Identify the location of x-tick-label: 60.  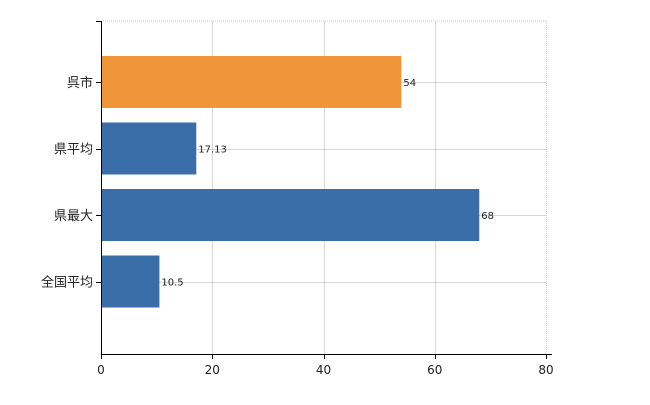
(434, 370).